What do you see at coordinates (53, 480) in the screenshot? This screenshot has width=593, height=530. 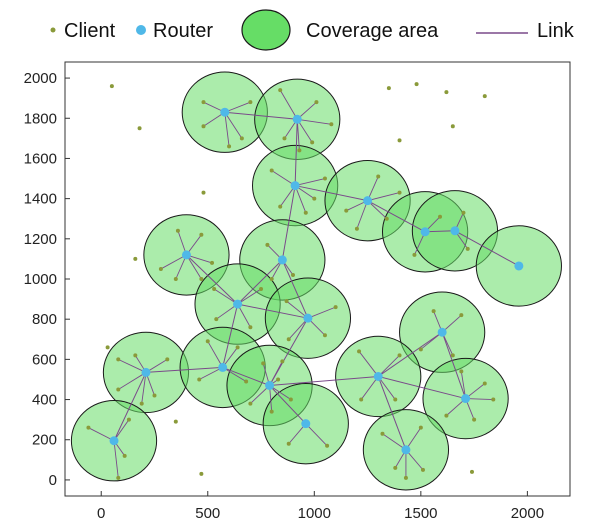 I see `y-tick-label: 0` at bounding box center [53, 480].